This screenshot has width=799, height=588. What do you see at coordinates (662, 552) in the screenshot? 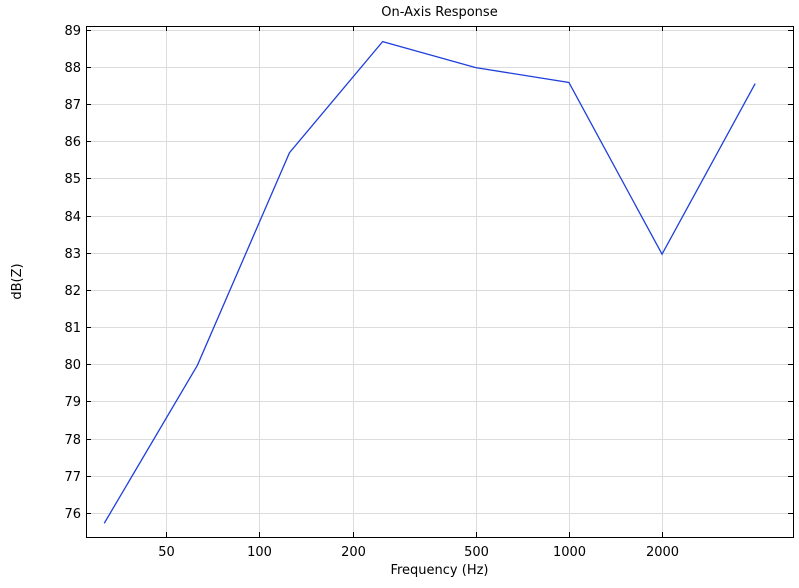
I see `x-tick-label: 2000` at bounding box center [662, 552].